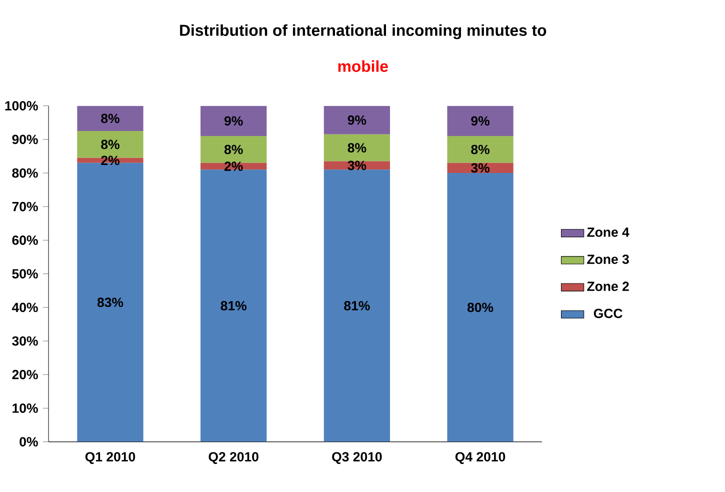 The image size is (725, 492). Describe the element at coordinates (25, 240) in the screenshot. I see `y-tick-label: 60%` at that location.